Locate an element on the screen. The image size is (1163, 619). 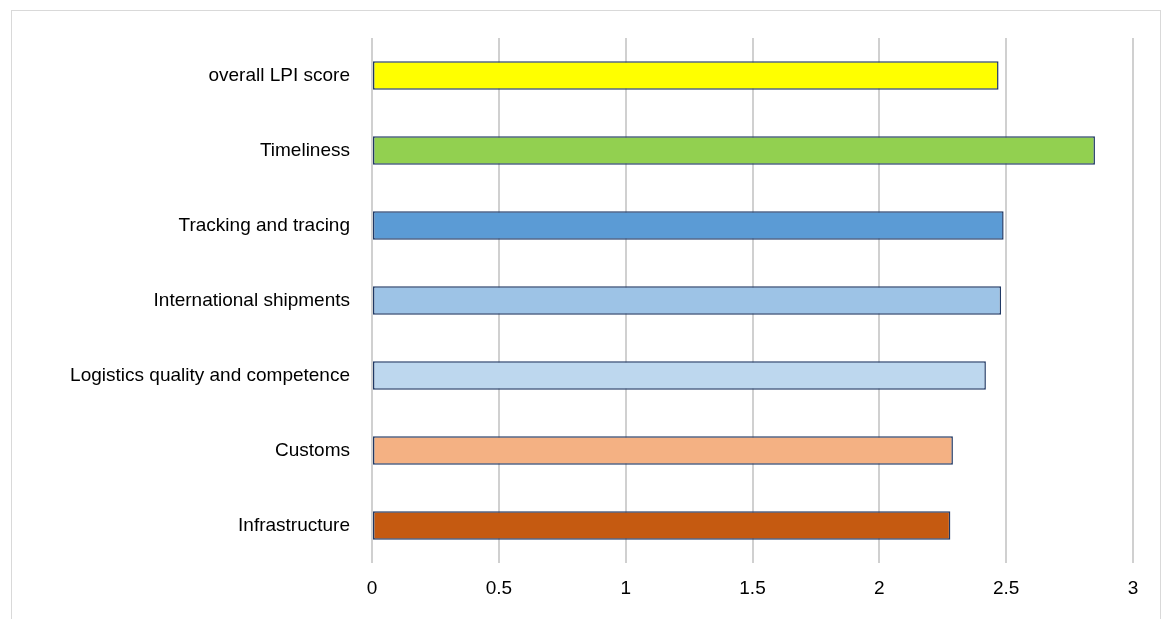
x-tick-label: 0 is located at coordinates (372, 587).